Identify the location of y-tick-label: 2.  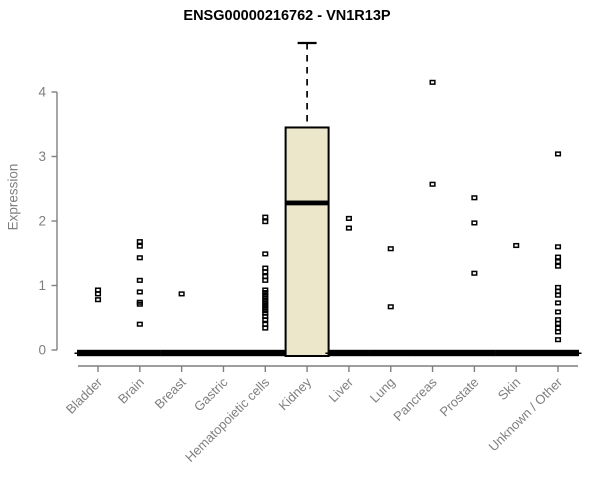
(42, 221).